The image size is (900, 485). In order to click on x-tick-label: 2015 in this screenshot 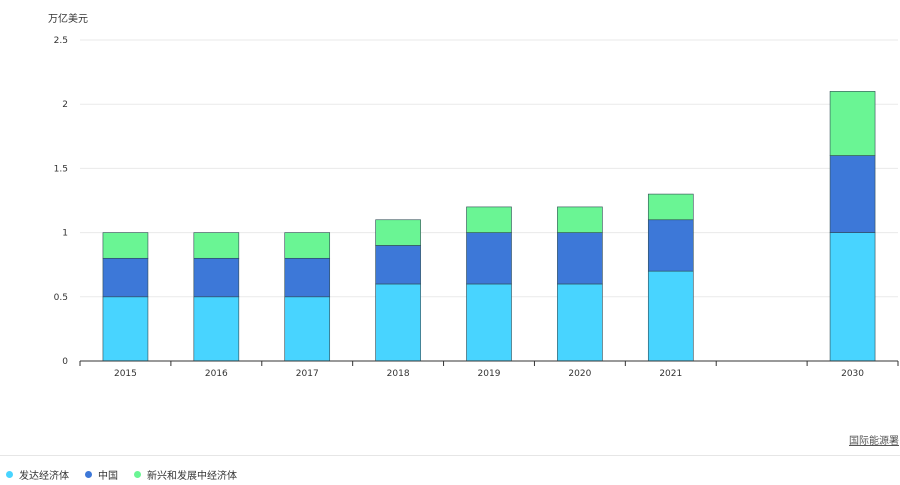, I will do `click(125, 374)`.